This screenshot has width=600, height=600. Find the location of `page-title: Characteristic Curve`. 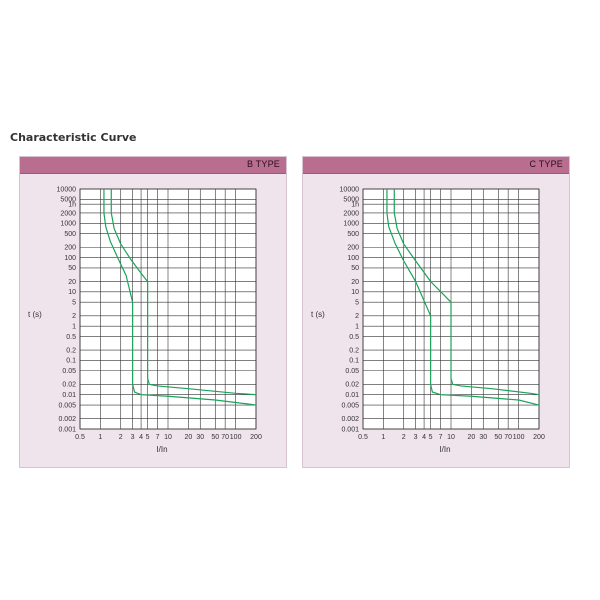

page-title: Characteristic Curve is located at coordinates (73, 137).